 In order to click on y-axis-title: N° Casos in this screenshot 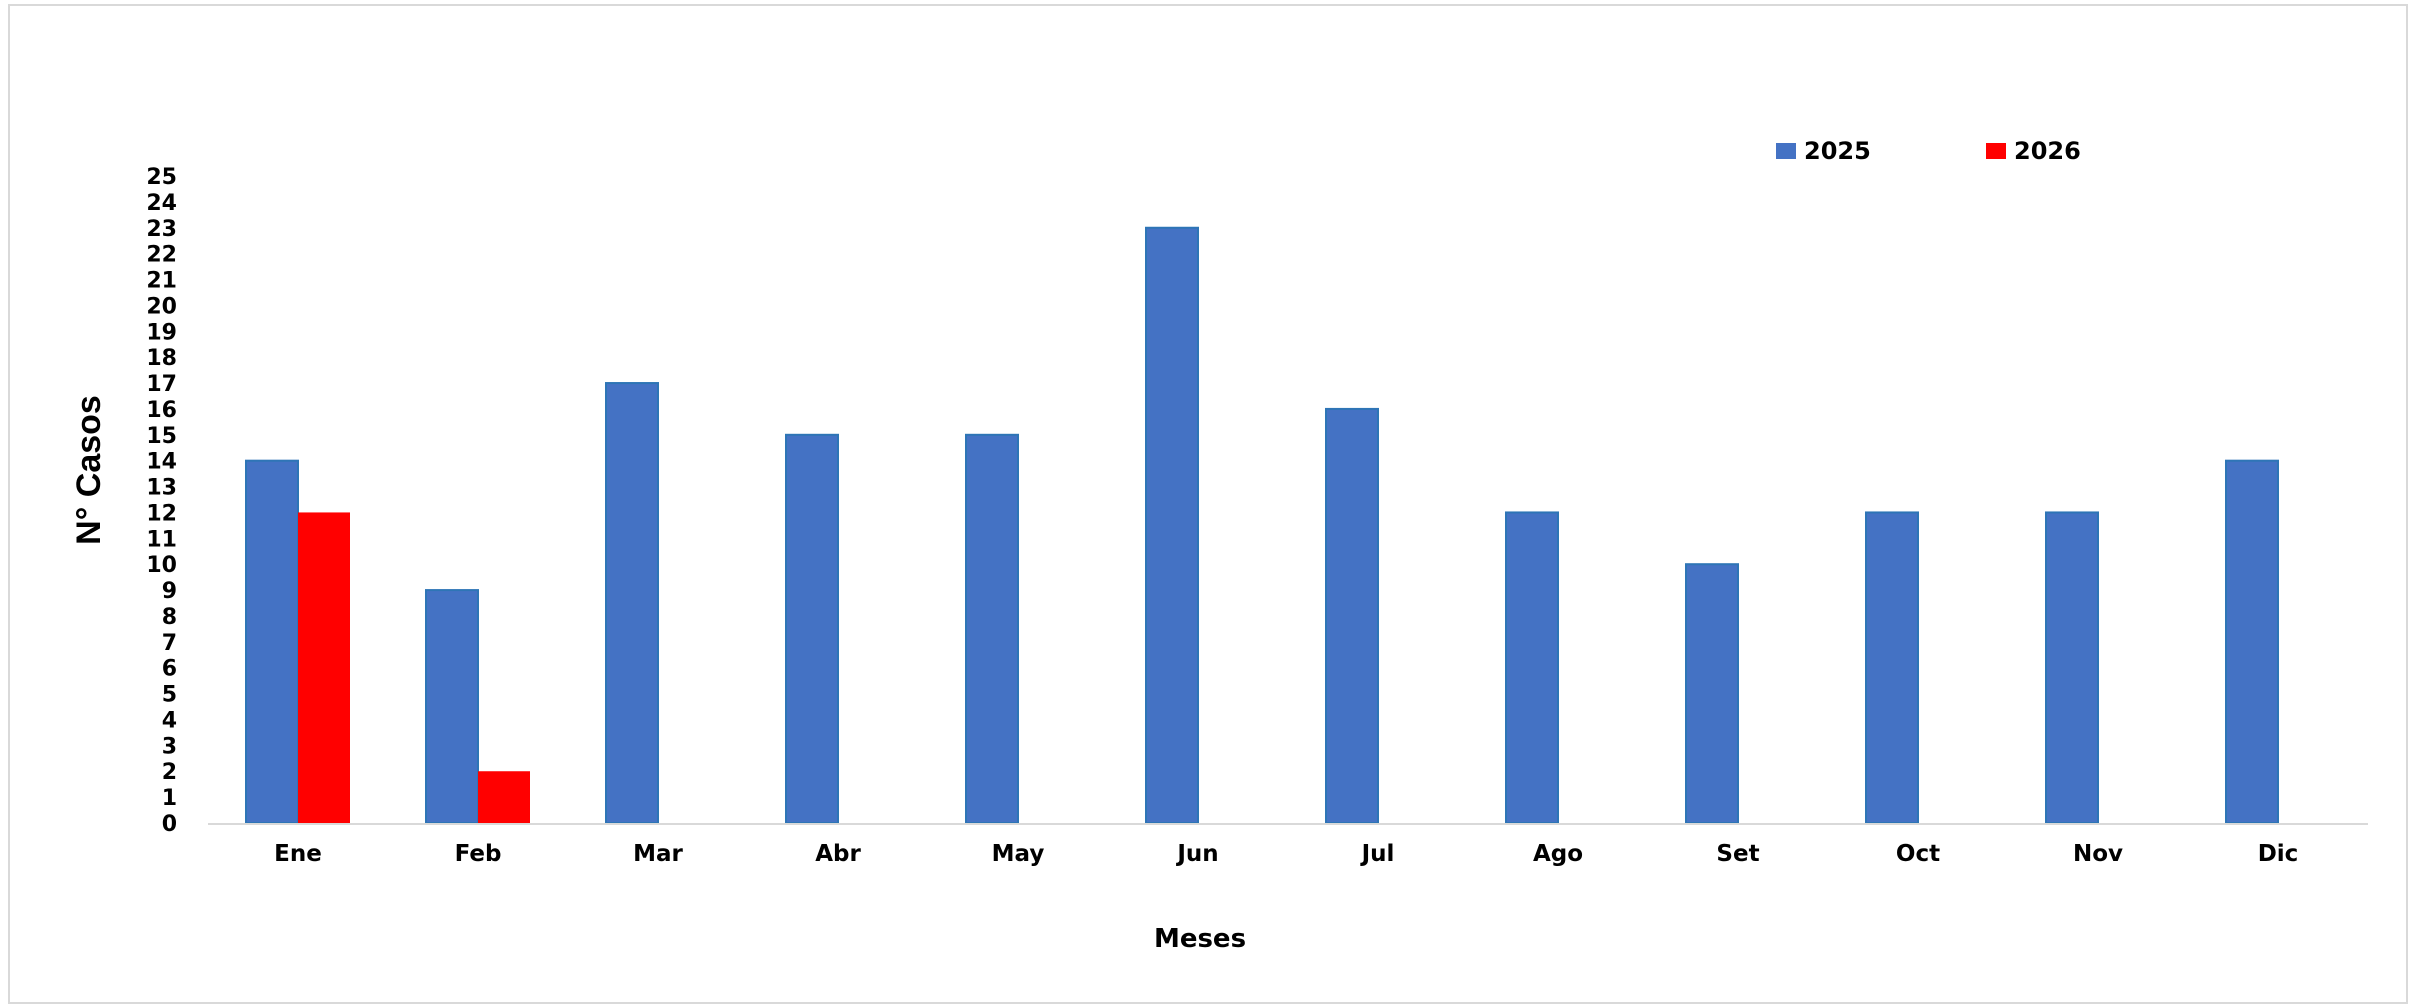, I will do `click(89, 470)`.